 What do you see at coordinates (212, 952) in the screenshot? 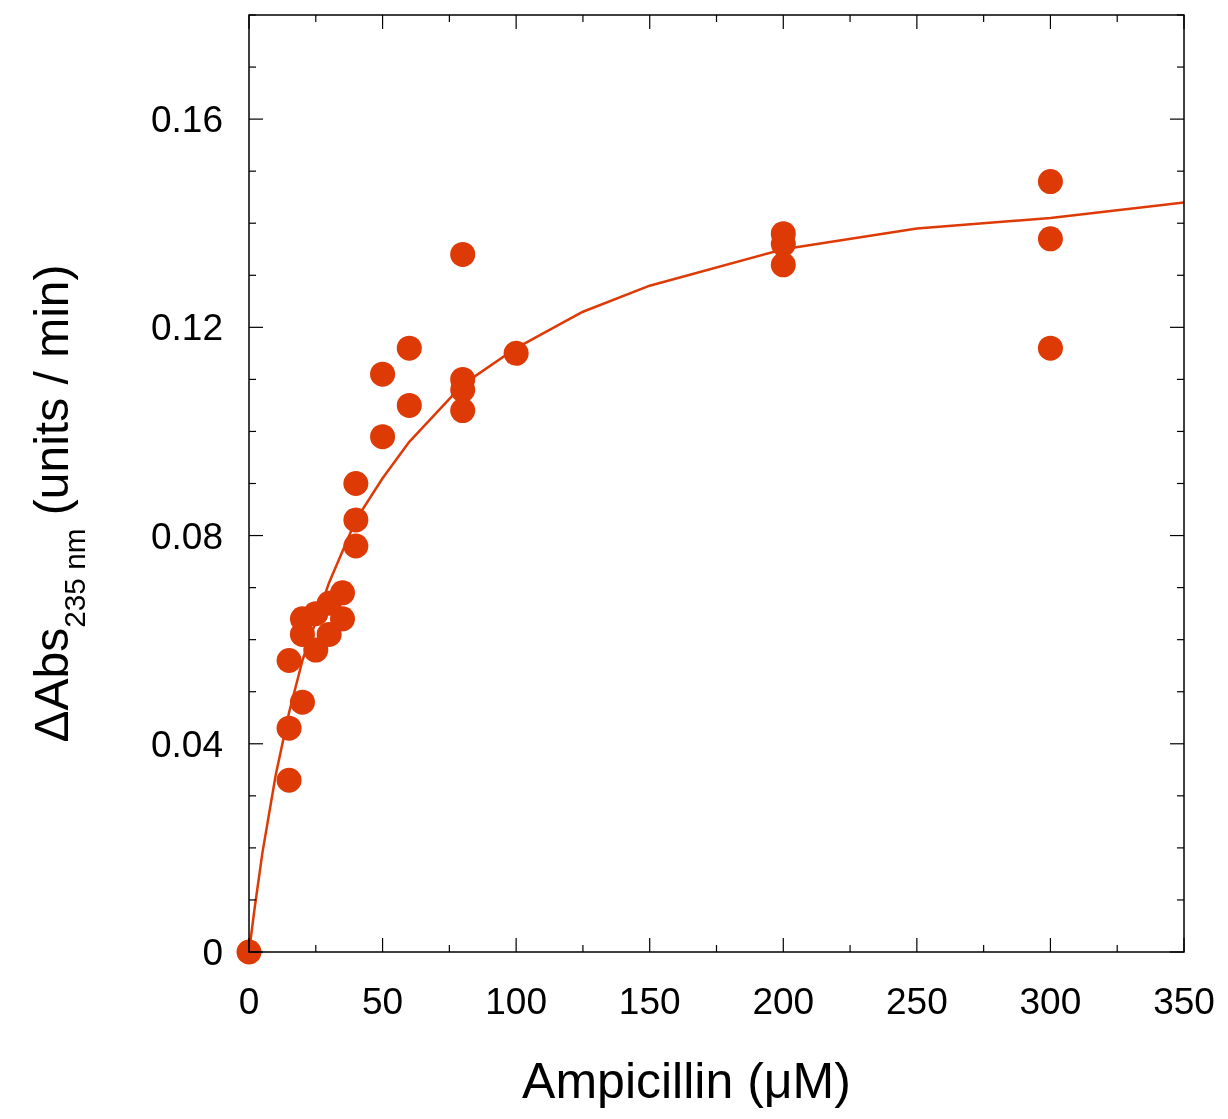
I see `y-tick-label: 0` at bounding box center [212, 952].